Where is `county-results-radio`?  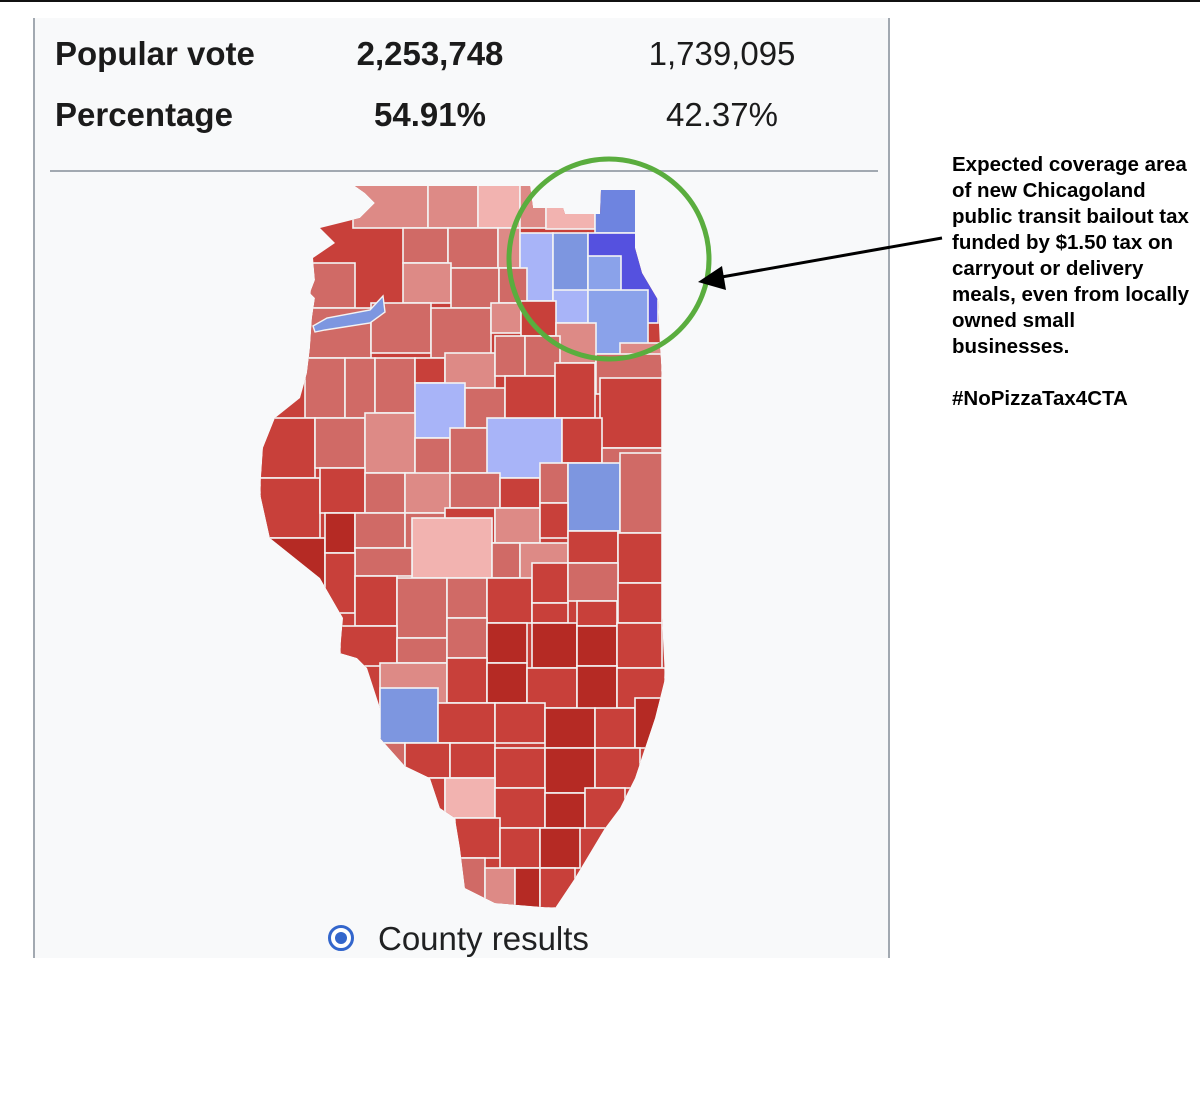 county-results-radio is located at coordinates (341, 938).